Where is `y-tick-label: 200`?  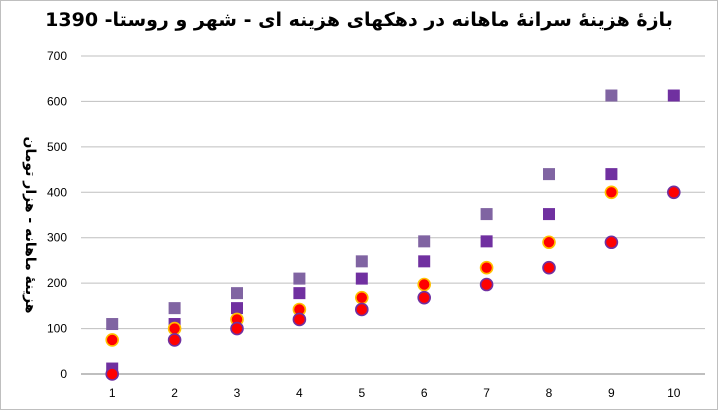 y-tick-label: 200 is located at coordinates (57, 283).